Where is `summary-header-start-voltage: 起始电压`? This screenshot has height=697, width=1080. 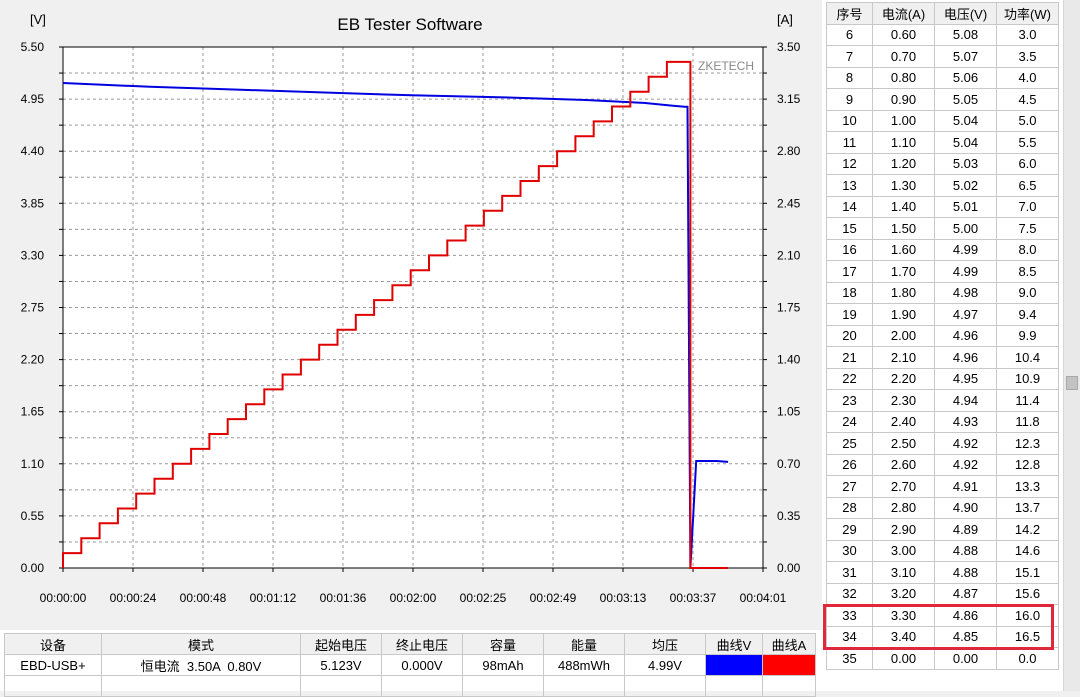 summary-header-start-voltage: 起始电压 is located at coordinates (341, 644).